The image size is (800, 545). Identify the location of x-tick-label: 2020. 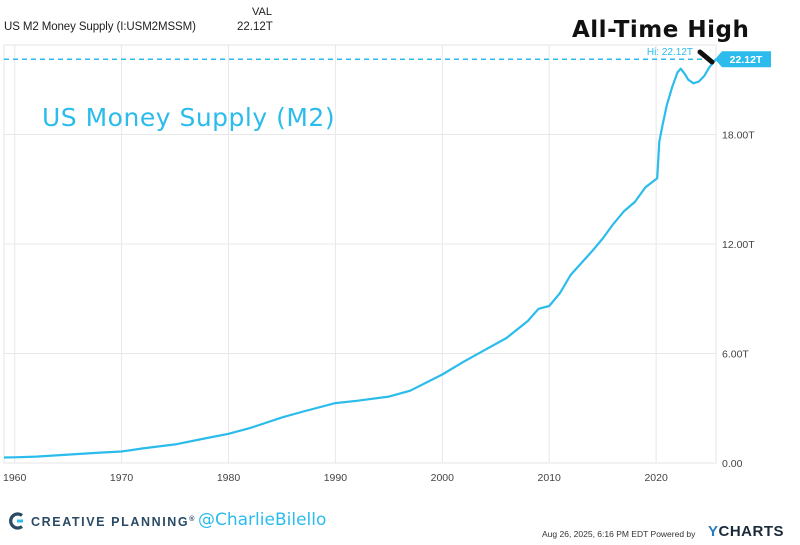
(656, 478).